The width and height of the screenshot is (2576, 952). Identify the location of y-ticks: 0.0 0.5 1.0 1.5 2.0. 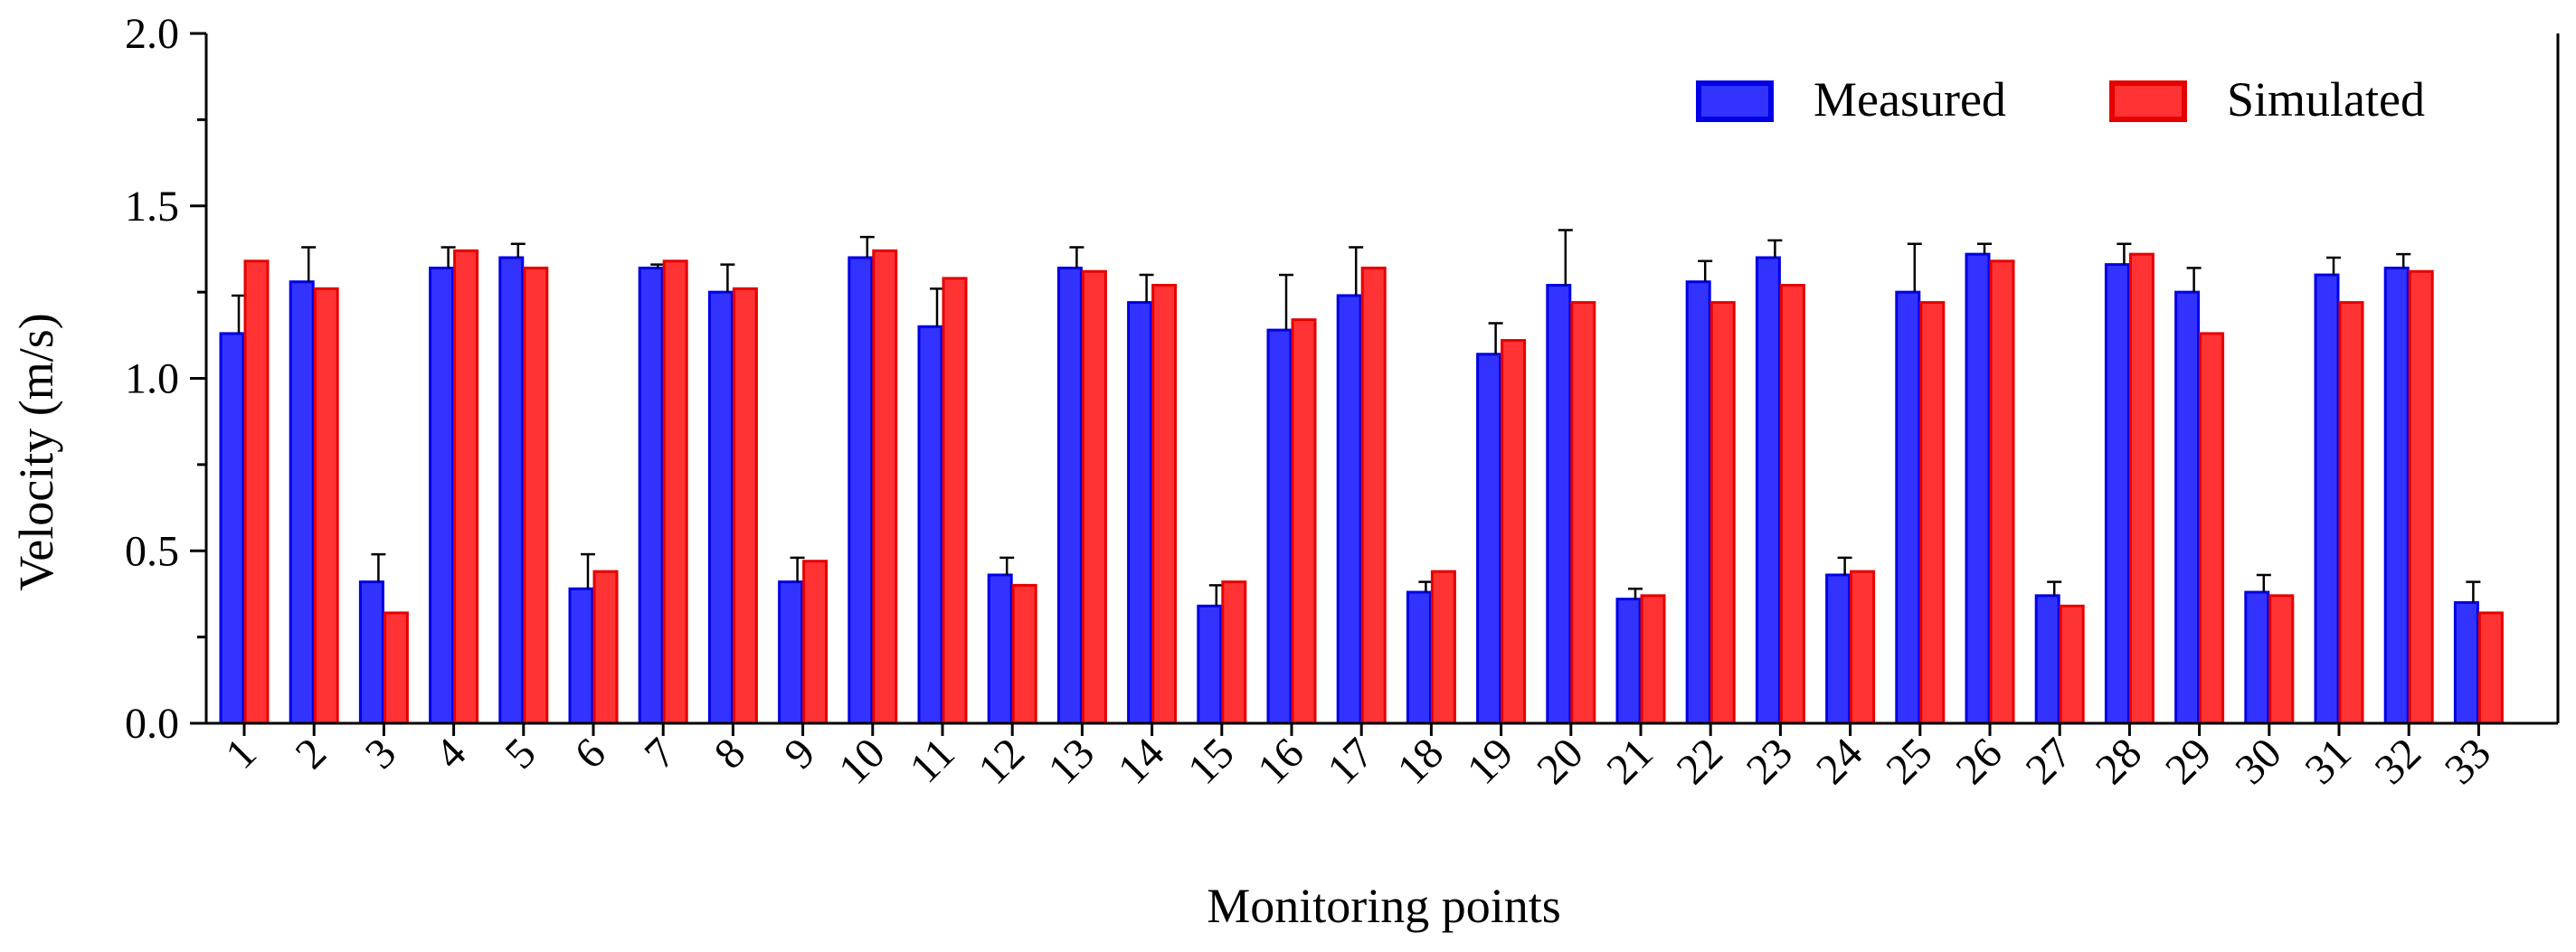
(166, 379).